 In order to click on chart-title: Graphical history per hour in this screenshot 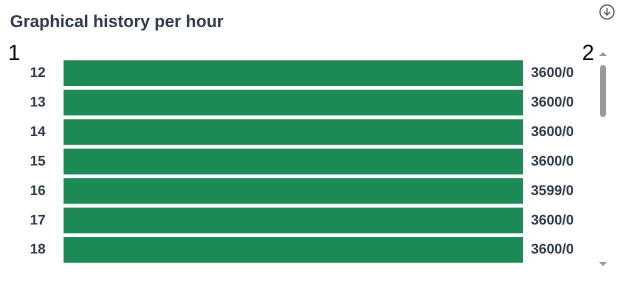, I will do `click(117, 22)`.